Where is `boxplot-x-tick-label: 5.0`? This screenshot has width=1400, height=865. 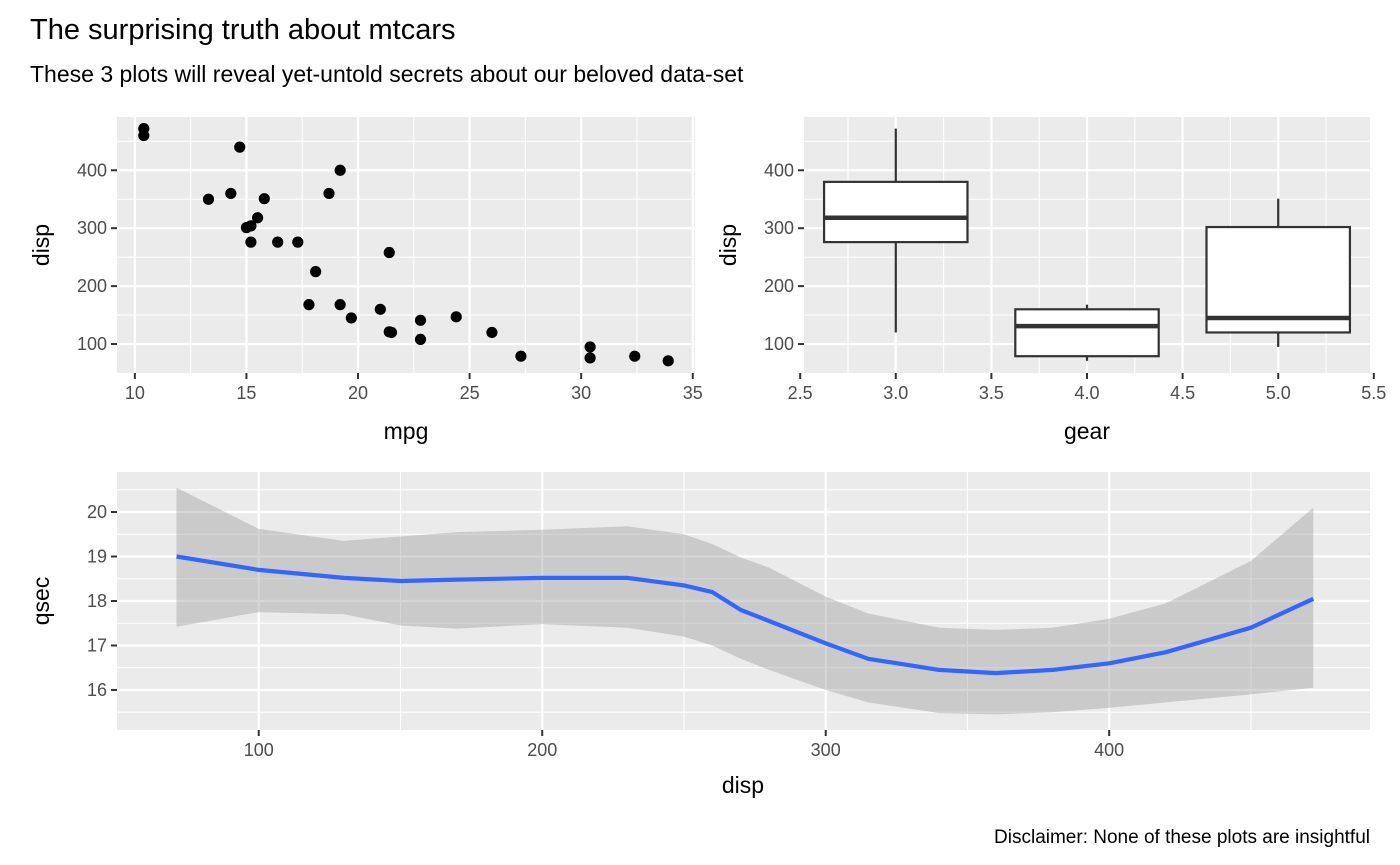 boxplot-x-tick-label: 5.0 is located at coordinates (1278, 393).